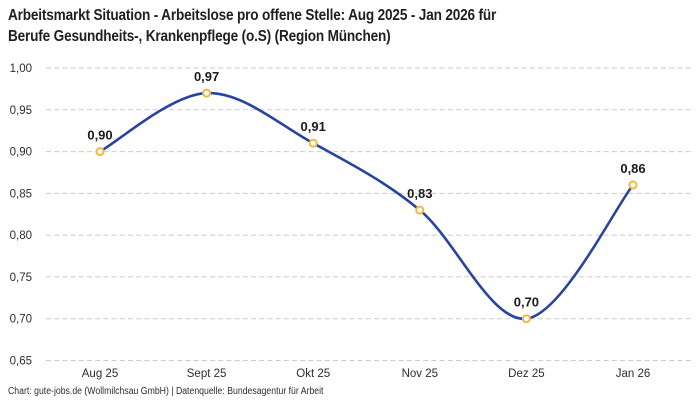  What do you see at coordinates (21, 153) in the screenshot?
I see `y-tick-label: 0,90` at bounding box center [21, 153].